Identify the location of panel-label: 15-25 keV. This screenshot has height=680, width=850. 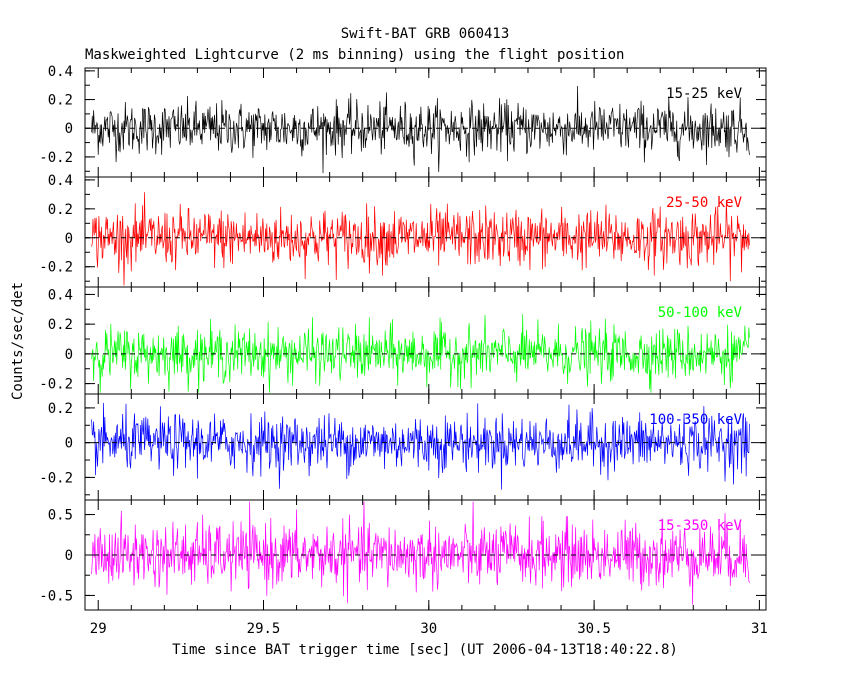
(704, 94).